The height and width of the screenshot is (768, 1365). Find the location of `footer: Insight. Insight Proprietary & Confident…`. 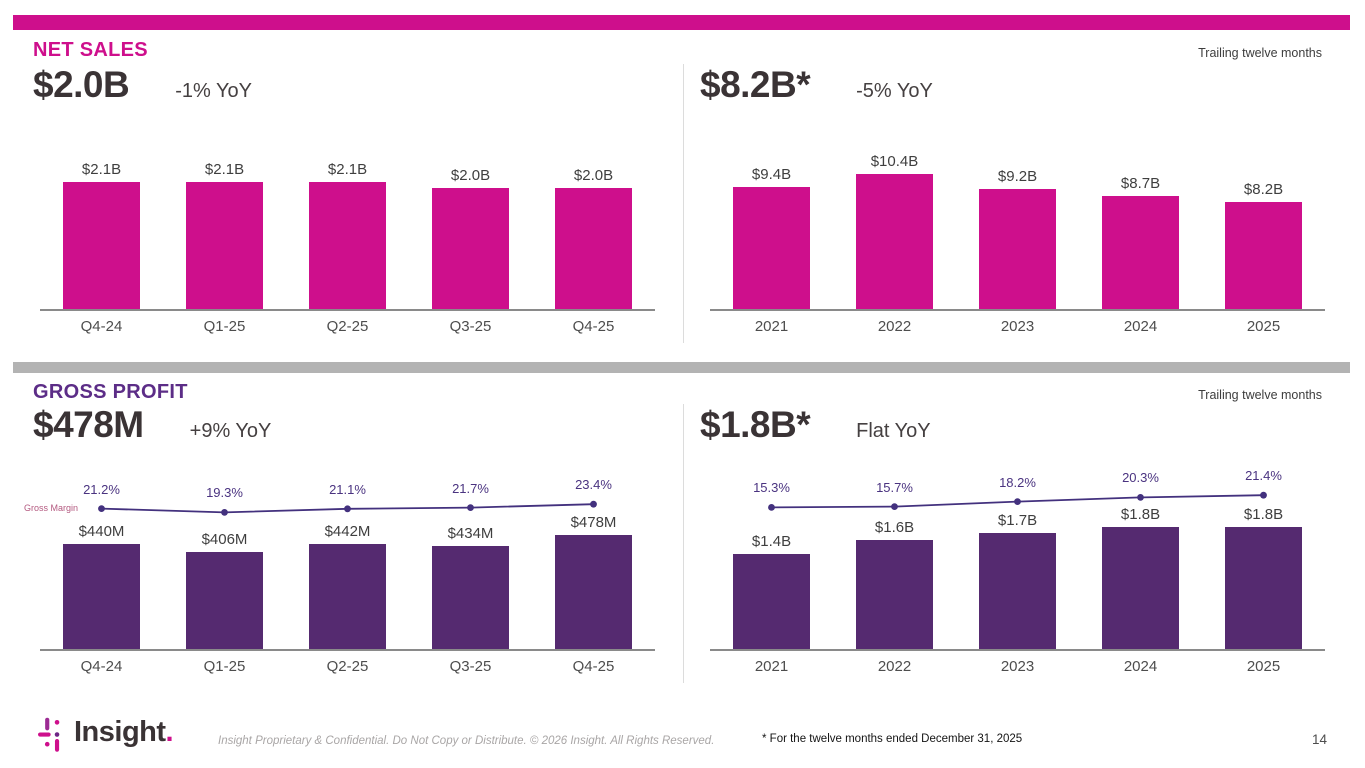

footer: Insight. Insight Proprietary & Confident… is located at coordinates (682, 736).